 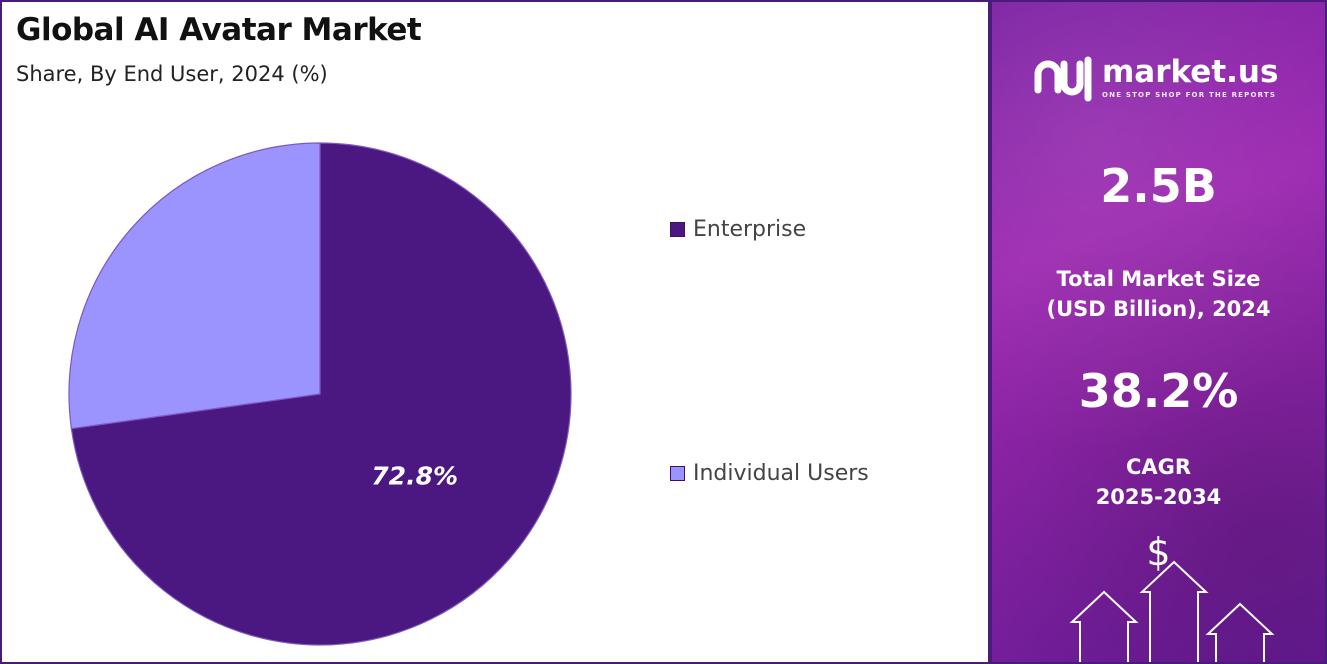 What do you see at coordinates (677, 229) in the screenshot?
I see `legend-swatch-enterprise` at bounding box center [677, 229].